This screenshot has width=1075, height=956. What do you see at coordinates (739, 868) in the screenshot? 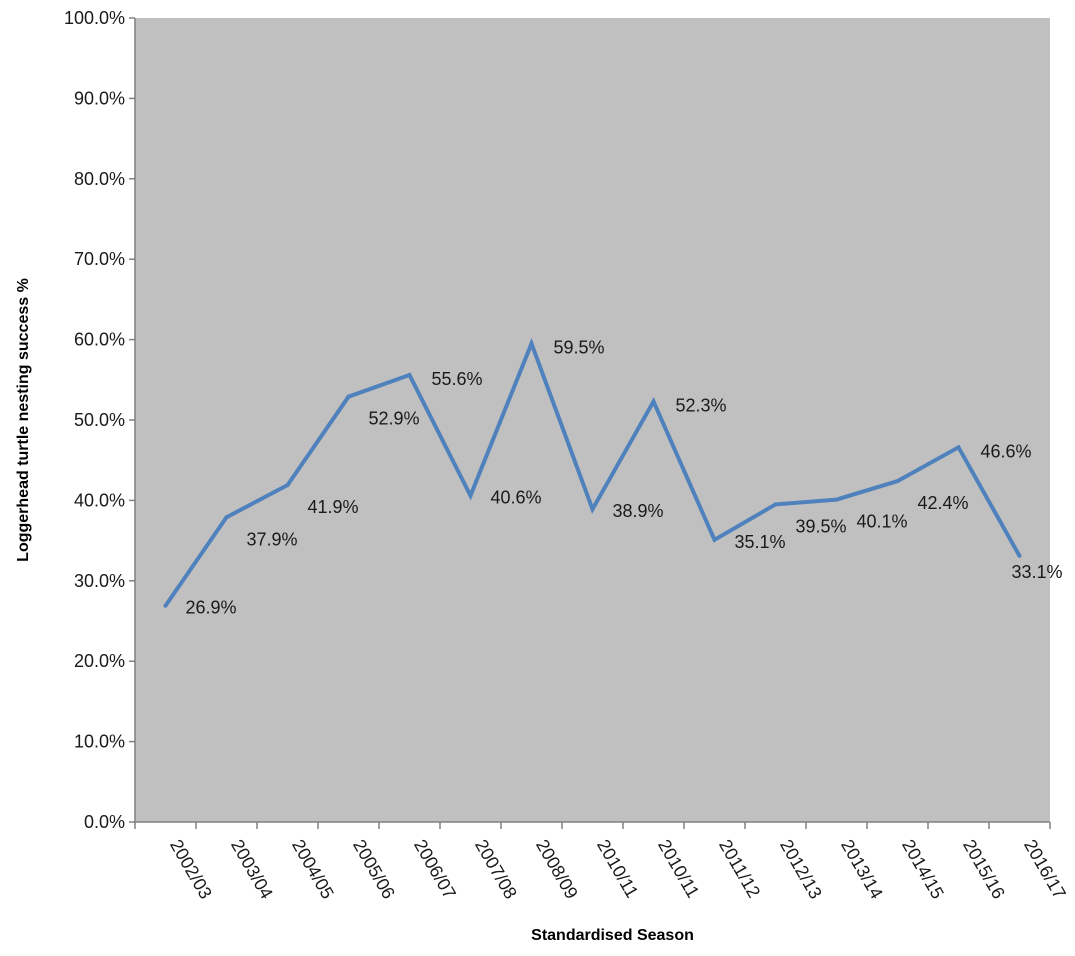
I see `x-tick-label: 2011/12` at bounding box center [739, 868].